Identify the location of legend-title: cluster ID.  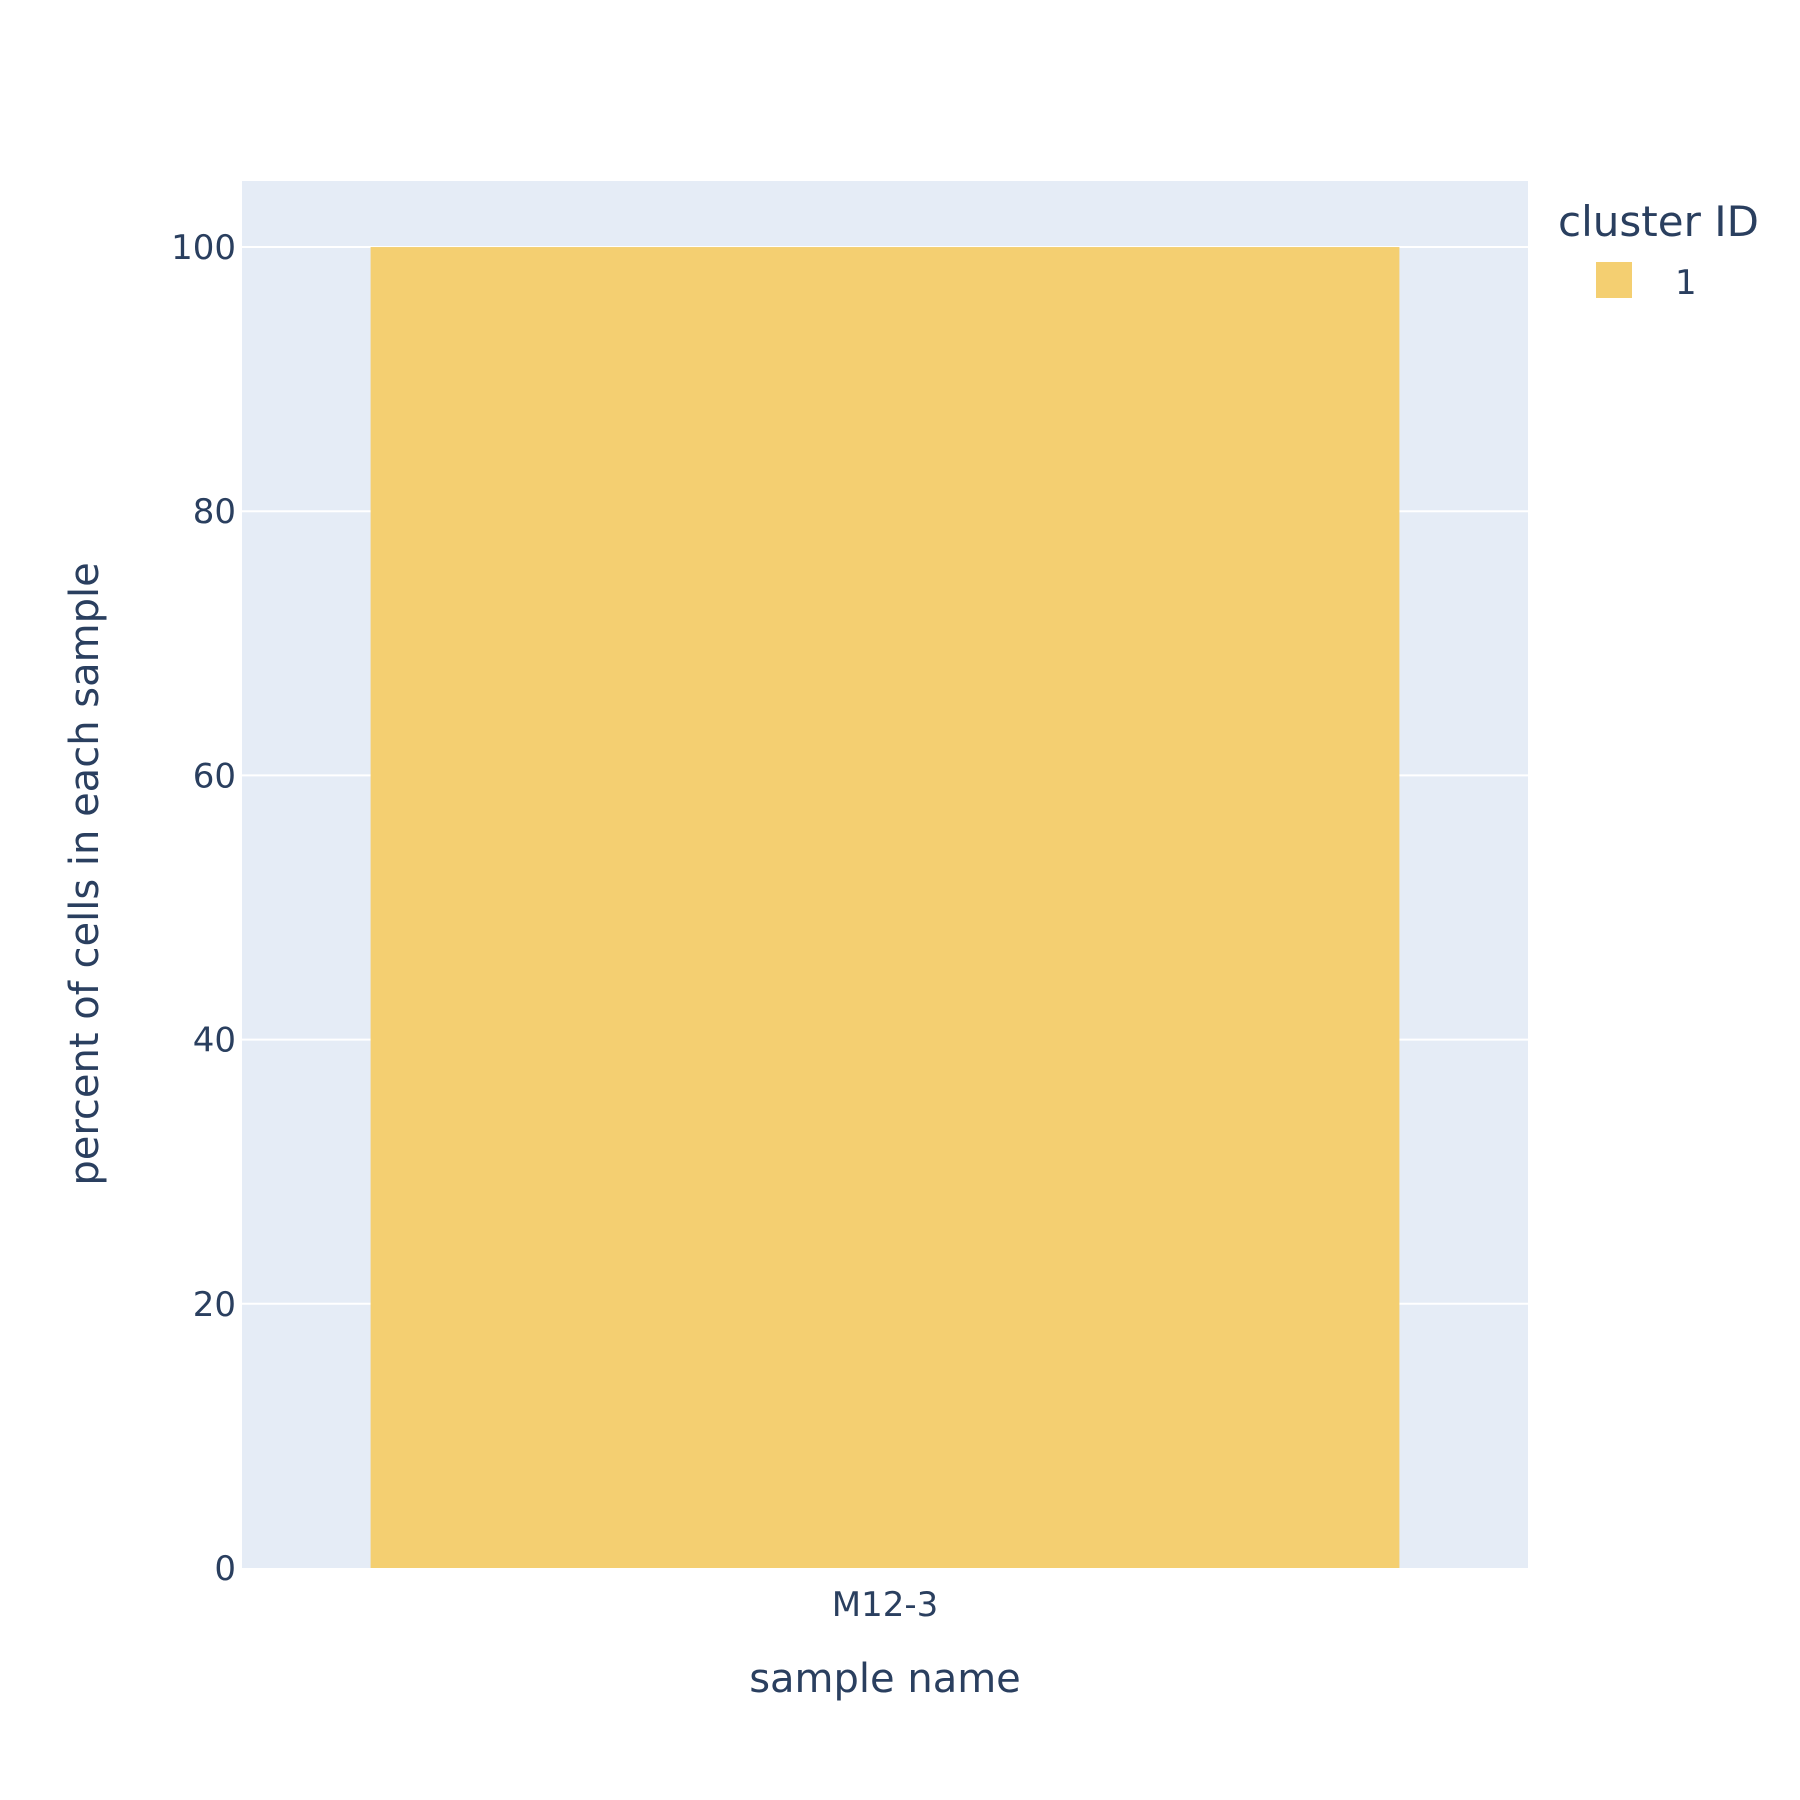
(1658, 221).